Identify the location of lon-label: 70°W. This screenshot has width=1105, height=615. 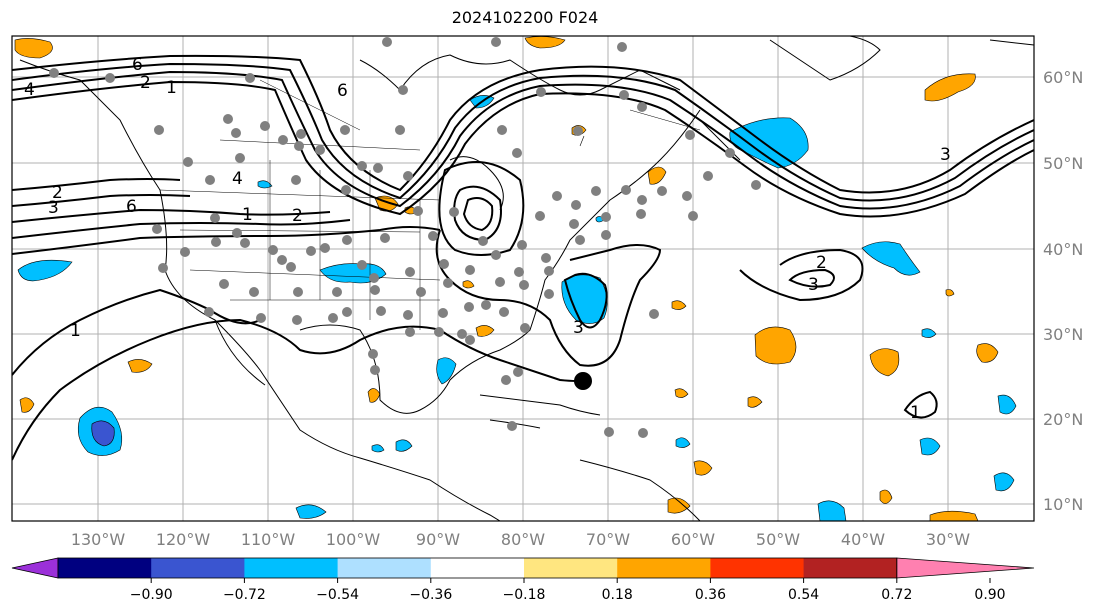
(608, 539).